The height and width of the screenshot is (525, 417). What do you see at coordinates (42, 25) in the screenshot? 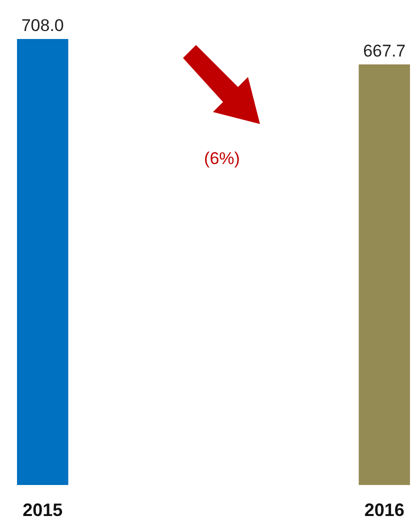
I see `data-label: 708.0` at bounding box center [42, 25].